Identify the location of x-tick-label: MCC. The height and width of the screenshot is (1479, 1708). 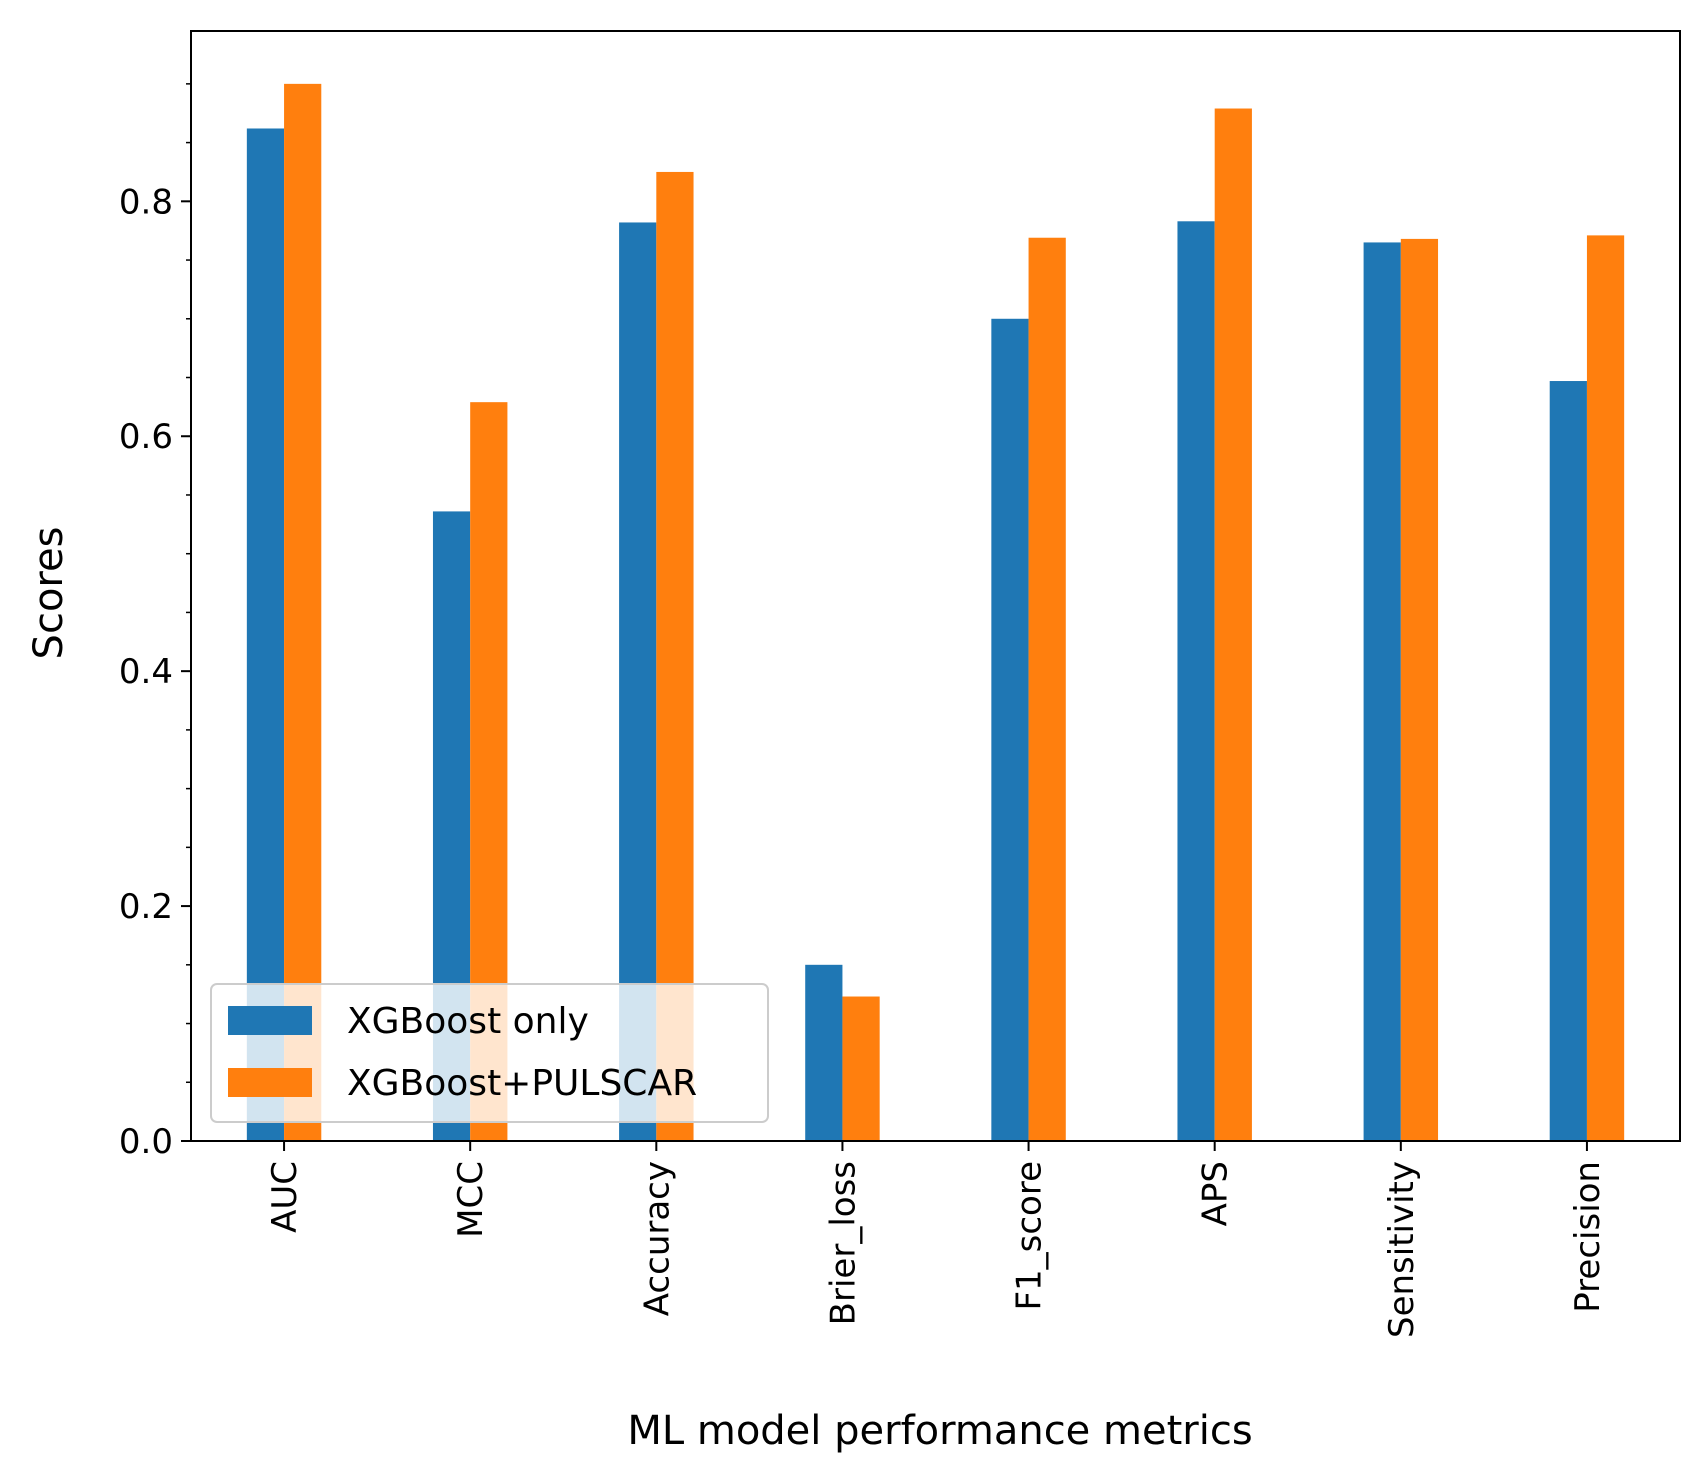
(471, 1199).